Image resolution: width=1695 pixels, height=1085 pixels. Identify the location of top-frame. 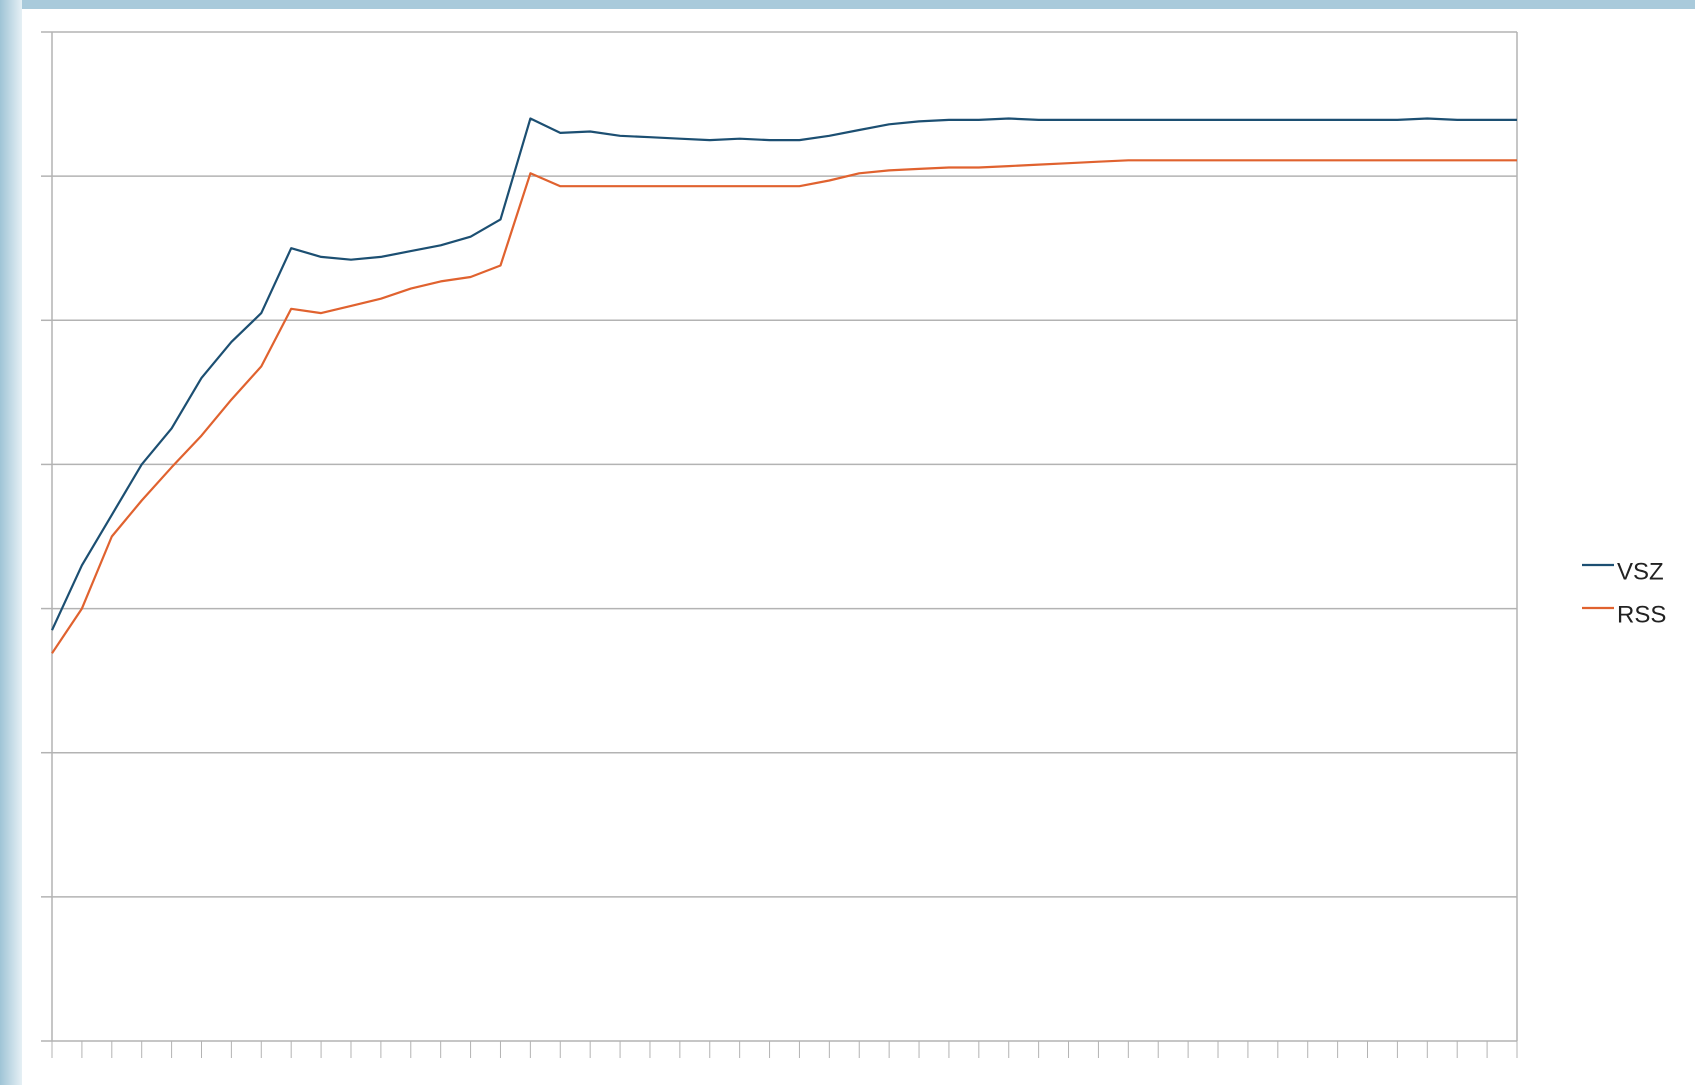
(847, 4).